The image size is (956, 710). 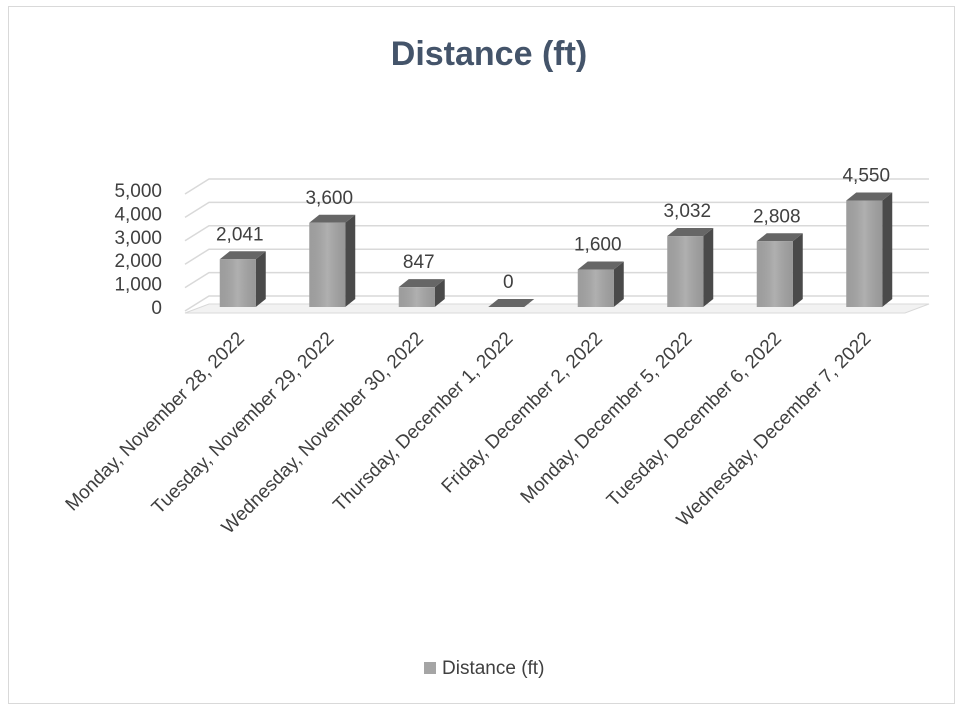 What do you see at coordinates (866, 176) in the screenshot?
I see `data-label: 4,550` at bounding box center [866, 176].